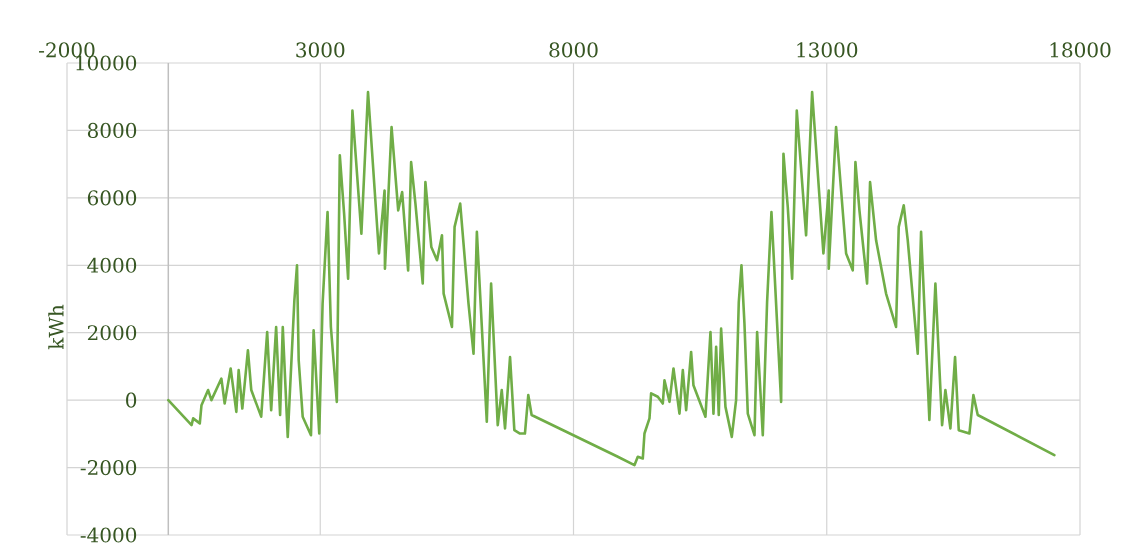 The width and height of the screenshot is (1134, 550). What do you see at coordinates (108, 535) in the screenshot?
I see `y-tick-label: -4000` at bounding box center [108, 535].